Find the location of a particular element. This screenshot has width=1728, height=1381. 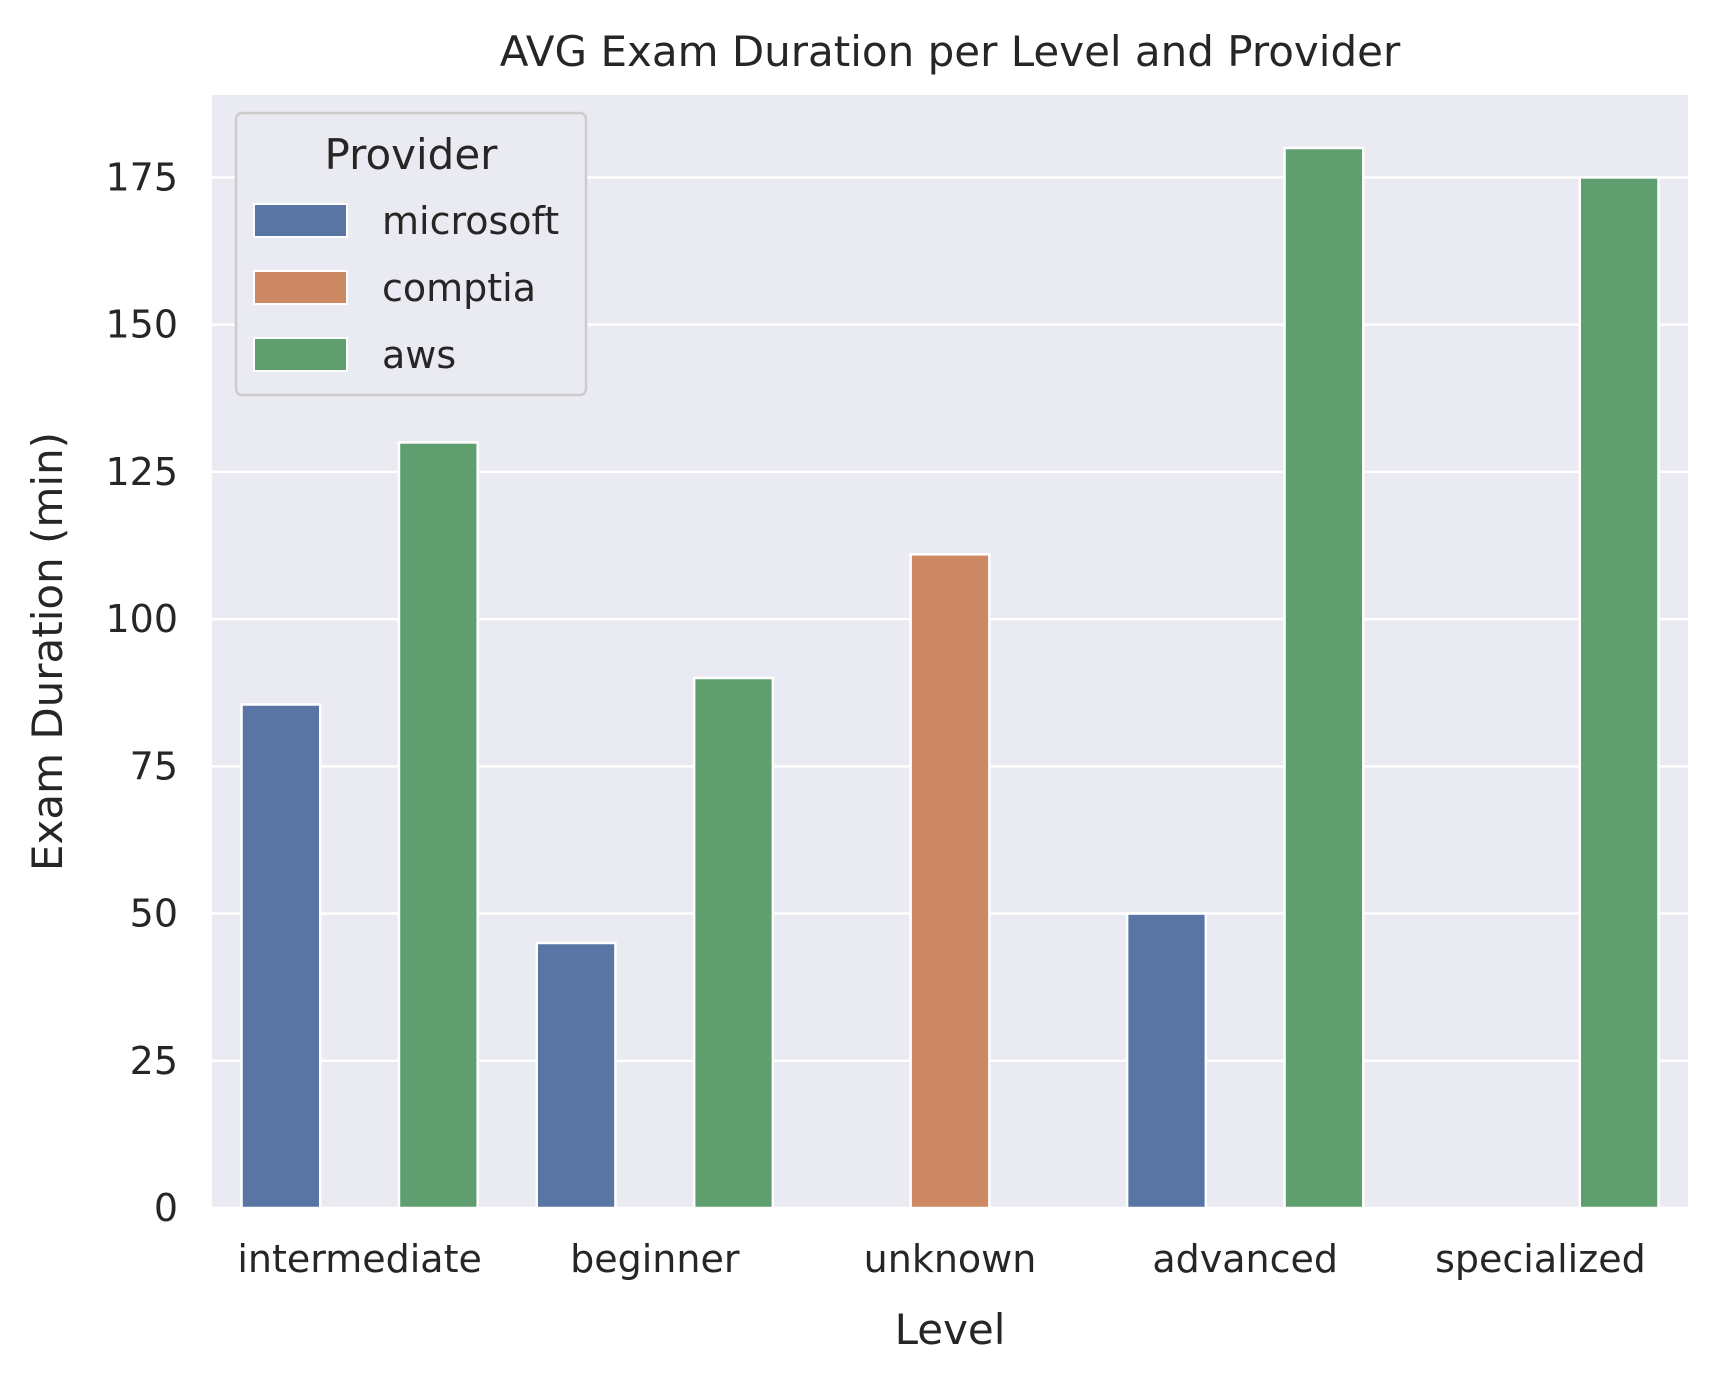

bar-comptia-unknown is located at coordinates (950, 881).